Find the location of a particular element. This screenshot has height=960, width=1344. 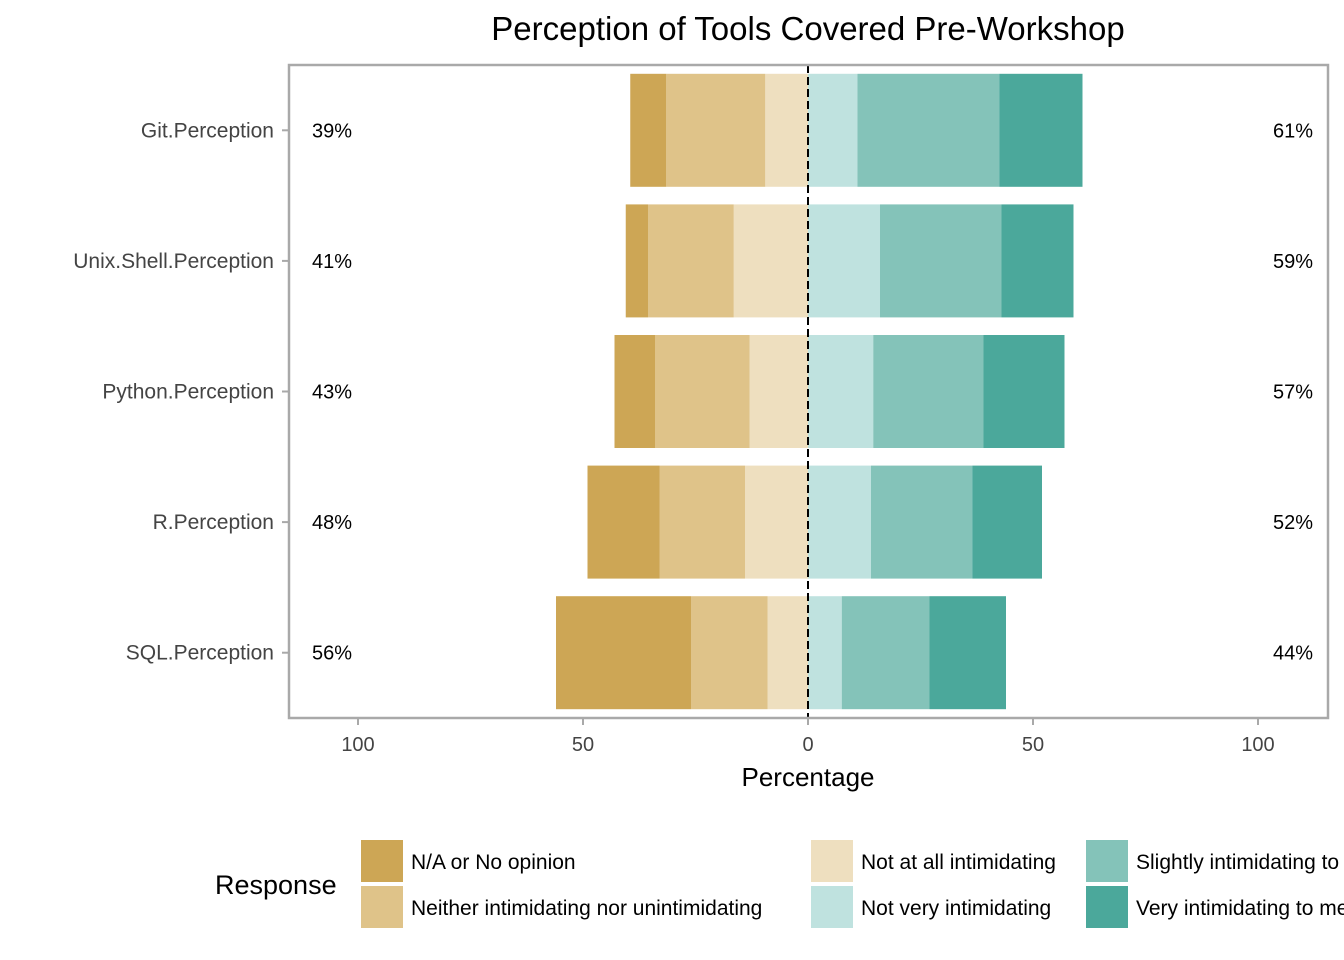

category-label: SQL.Perception is located at coordinates (200, 653).